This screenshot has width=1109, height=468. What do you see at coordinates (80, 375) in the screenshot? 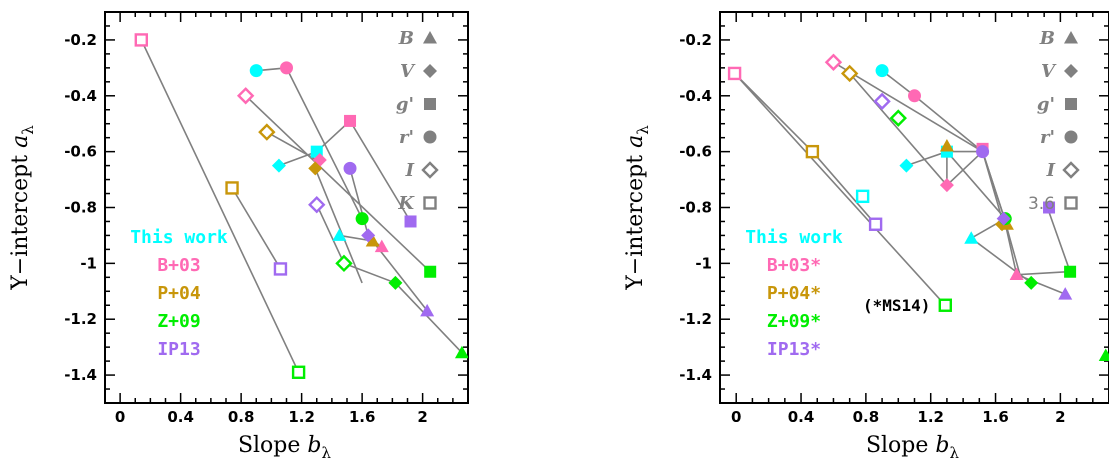
I see `y-tick-label: -1.4` at bounding box center [80, 375].